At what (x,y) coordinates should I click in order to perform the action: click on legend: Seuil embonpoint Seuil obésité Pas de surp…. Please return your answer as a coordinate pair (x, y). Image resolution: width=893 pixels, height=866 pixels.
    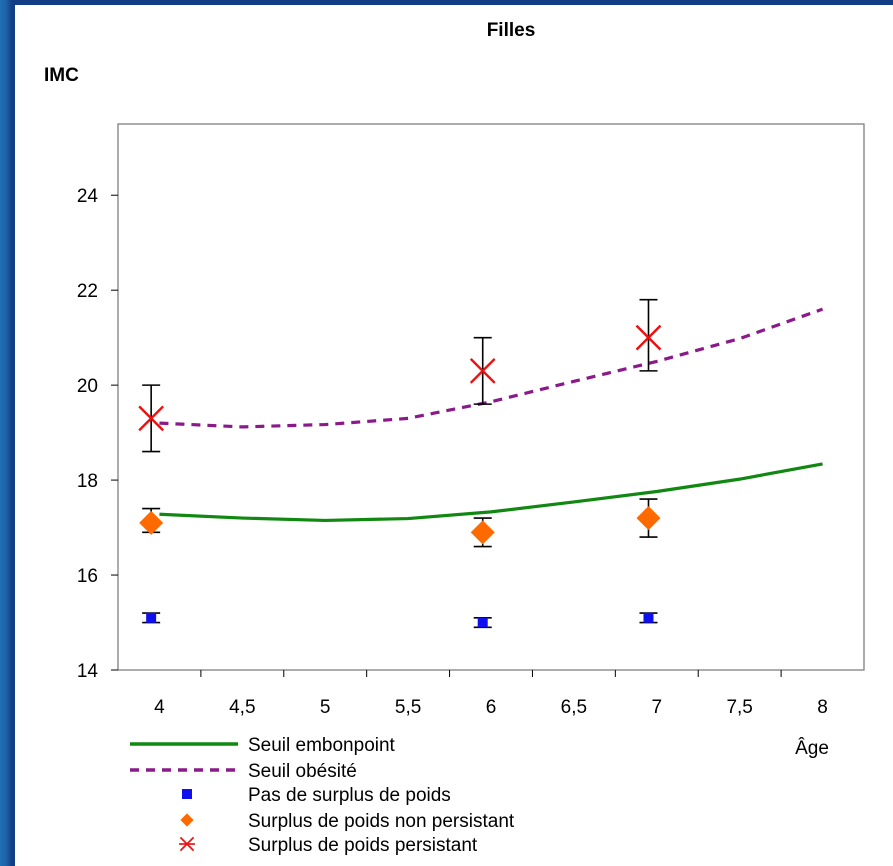
    Looking at the image, I should click on (322, 795).